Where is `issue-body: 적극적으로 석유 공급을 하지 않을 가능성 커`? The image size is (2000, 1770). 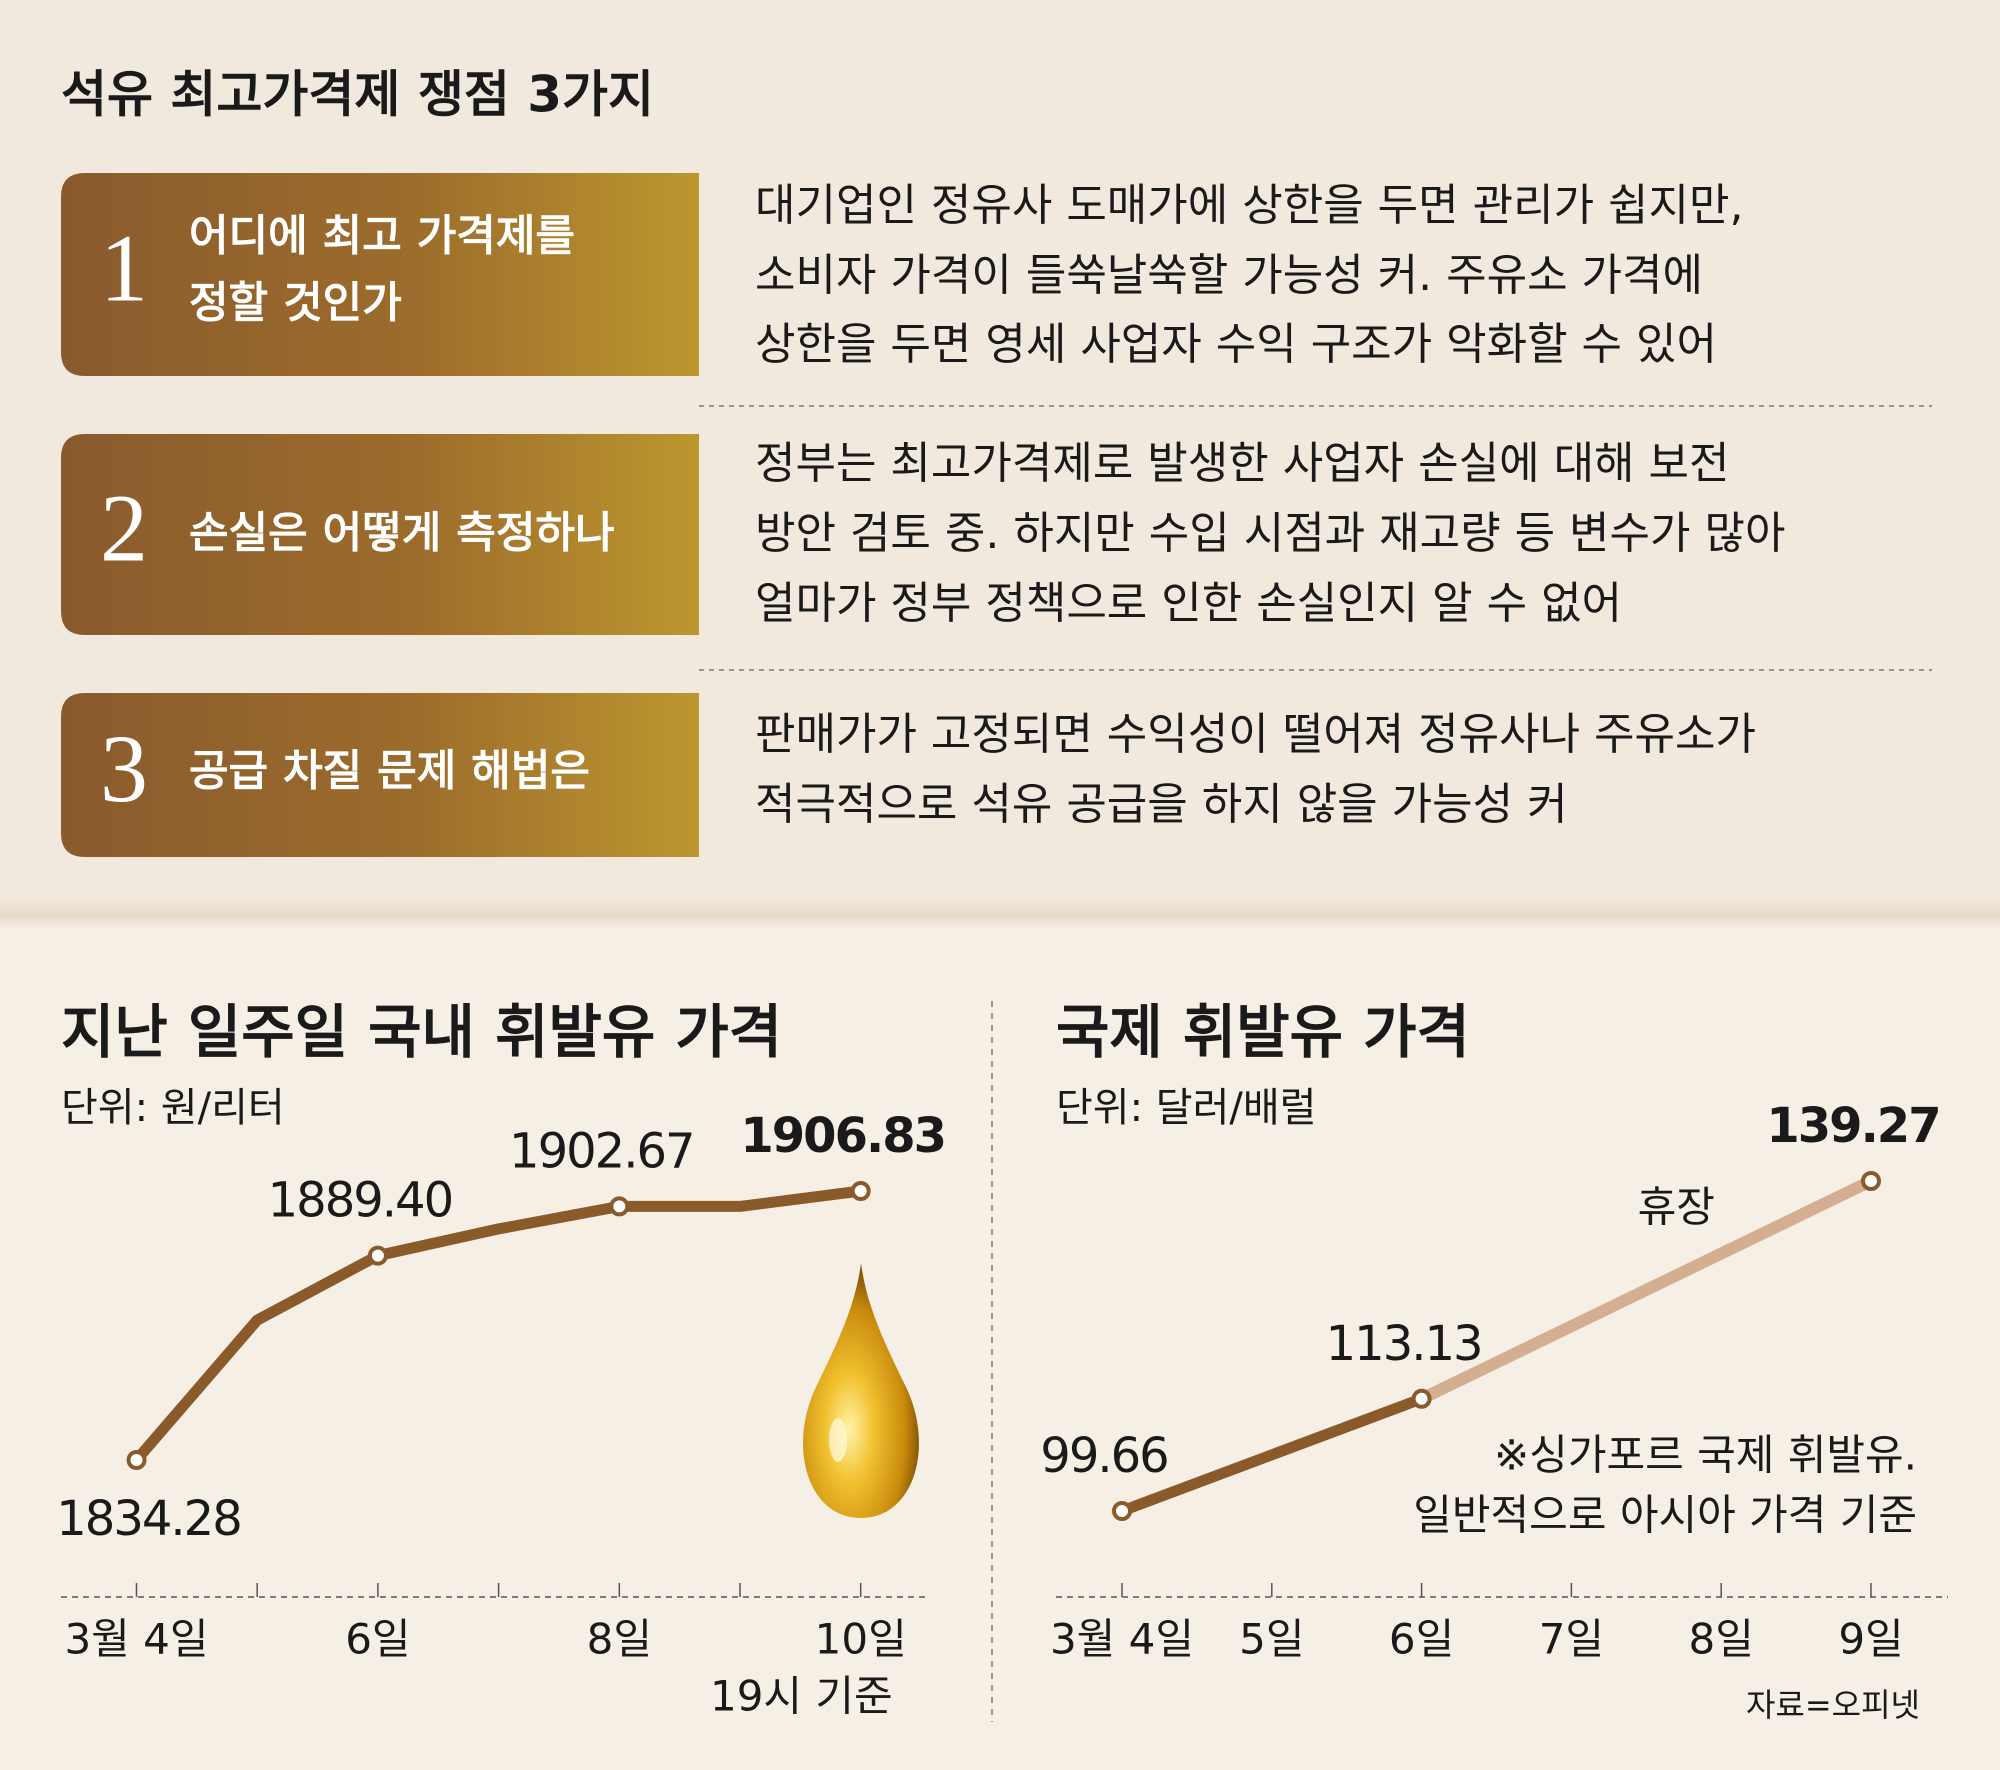
issue-body: 적극적으로 석유 공급을 하지 않을 가능성 커 is located at coordinates (1161, 804).